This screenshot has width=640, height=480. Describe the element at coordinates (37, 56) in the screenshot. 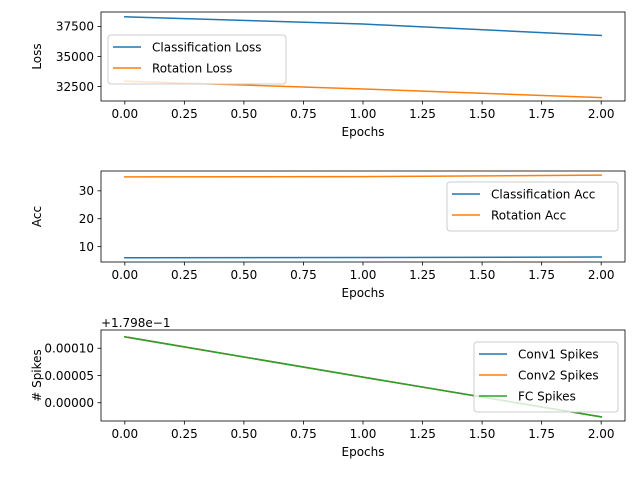

I see `y-axis-label: Loss` at that location.